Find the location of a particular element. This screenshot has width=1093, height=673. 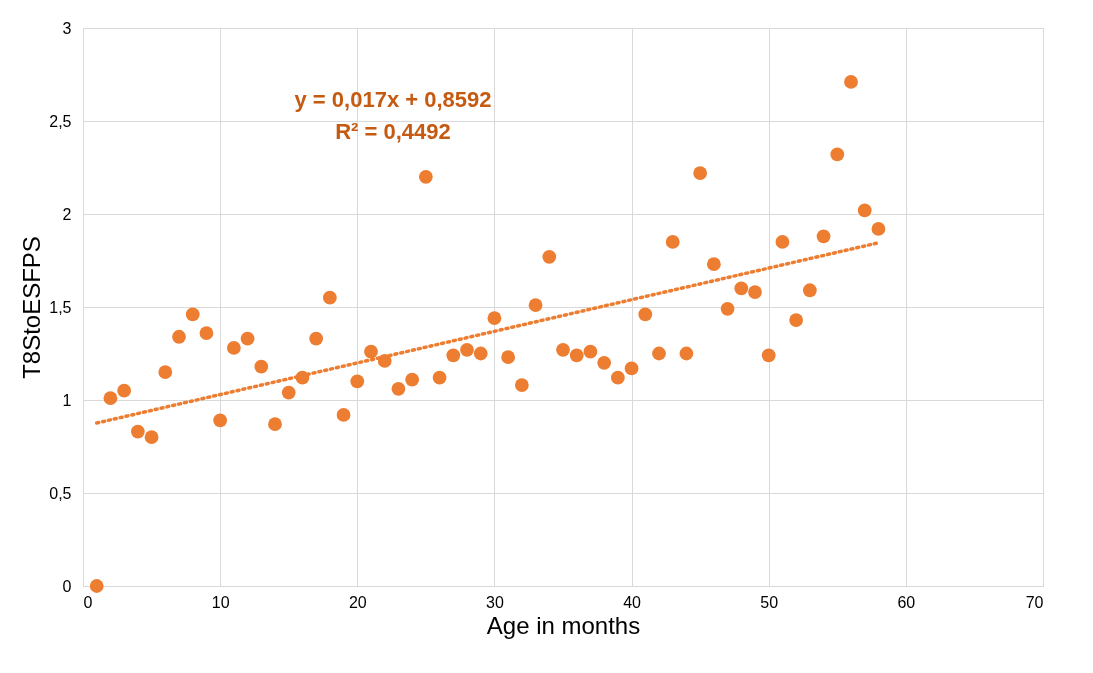

y-tick-label: 2 is located at coordinates (67, 214).